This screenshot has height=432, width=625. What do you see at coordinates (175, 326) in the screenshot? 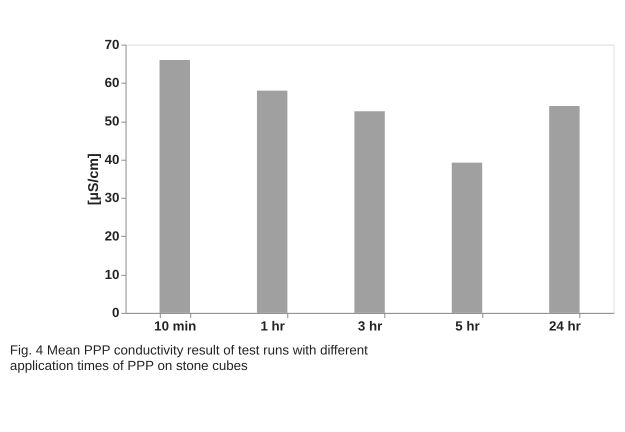
I see `x-tick-label: 10 min` at bounding box center [175, 326].